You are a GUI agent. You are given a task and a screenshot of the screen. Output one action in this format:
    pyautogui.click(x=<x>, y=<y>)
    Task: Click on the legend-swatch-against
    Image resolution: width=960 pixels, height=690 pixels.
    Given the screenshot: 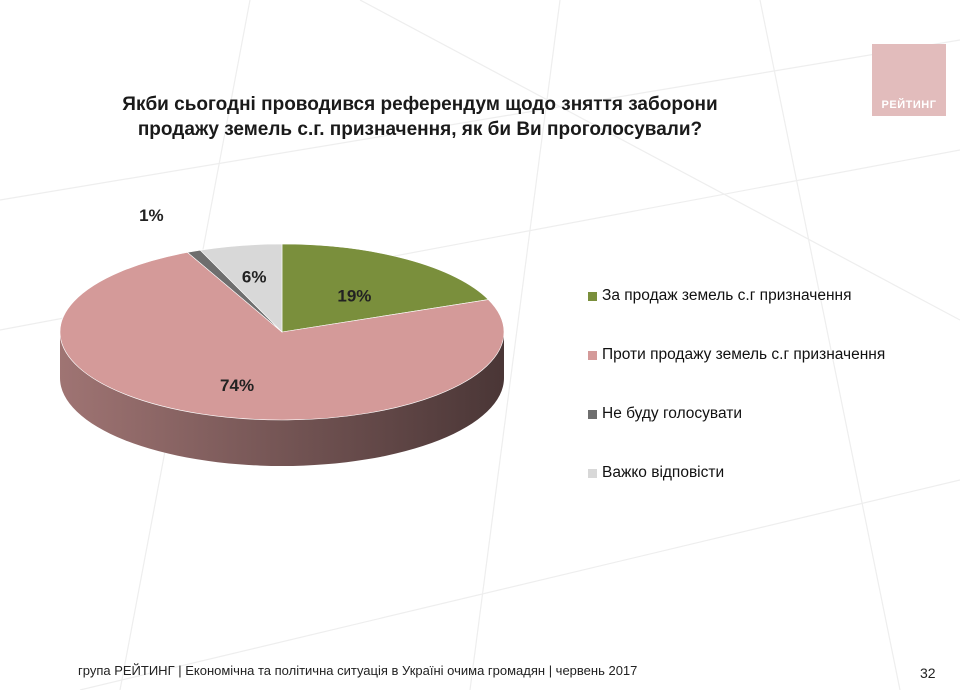 What is the action you would take?
    pyautogui.click(x=592, y=355)
    